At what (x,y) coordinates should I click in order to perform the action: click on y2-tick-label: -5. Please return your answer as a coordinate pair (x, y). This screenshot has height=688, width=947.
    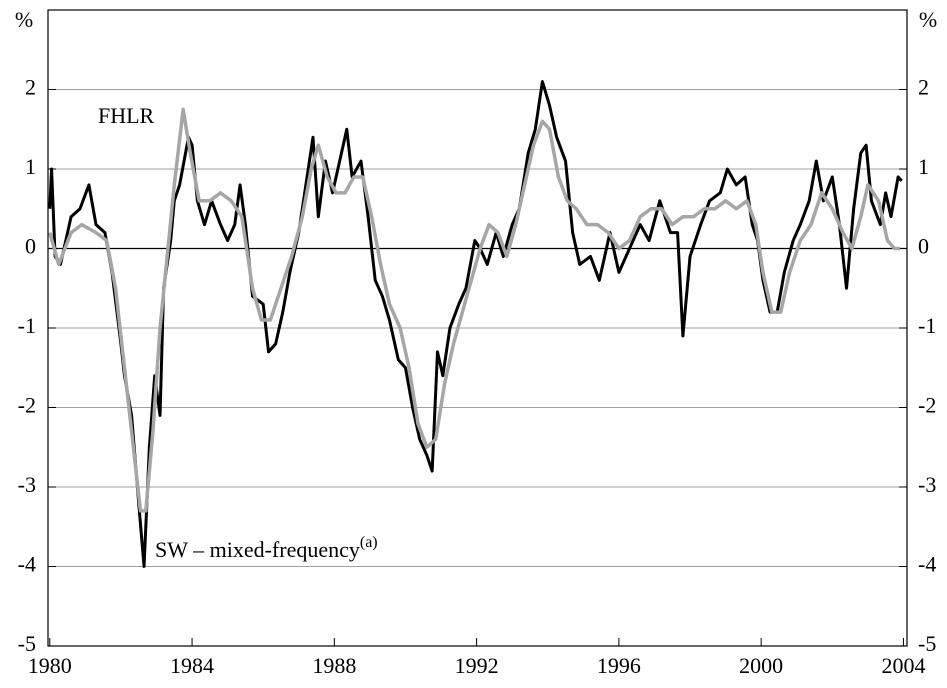
    Looking at the image, I should click on (927, 643).